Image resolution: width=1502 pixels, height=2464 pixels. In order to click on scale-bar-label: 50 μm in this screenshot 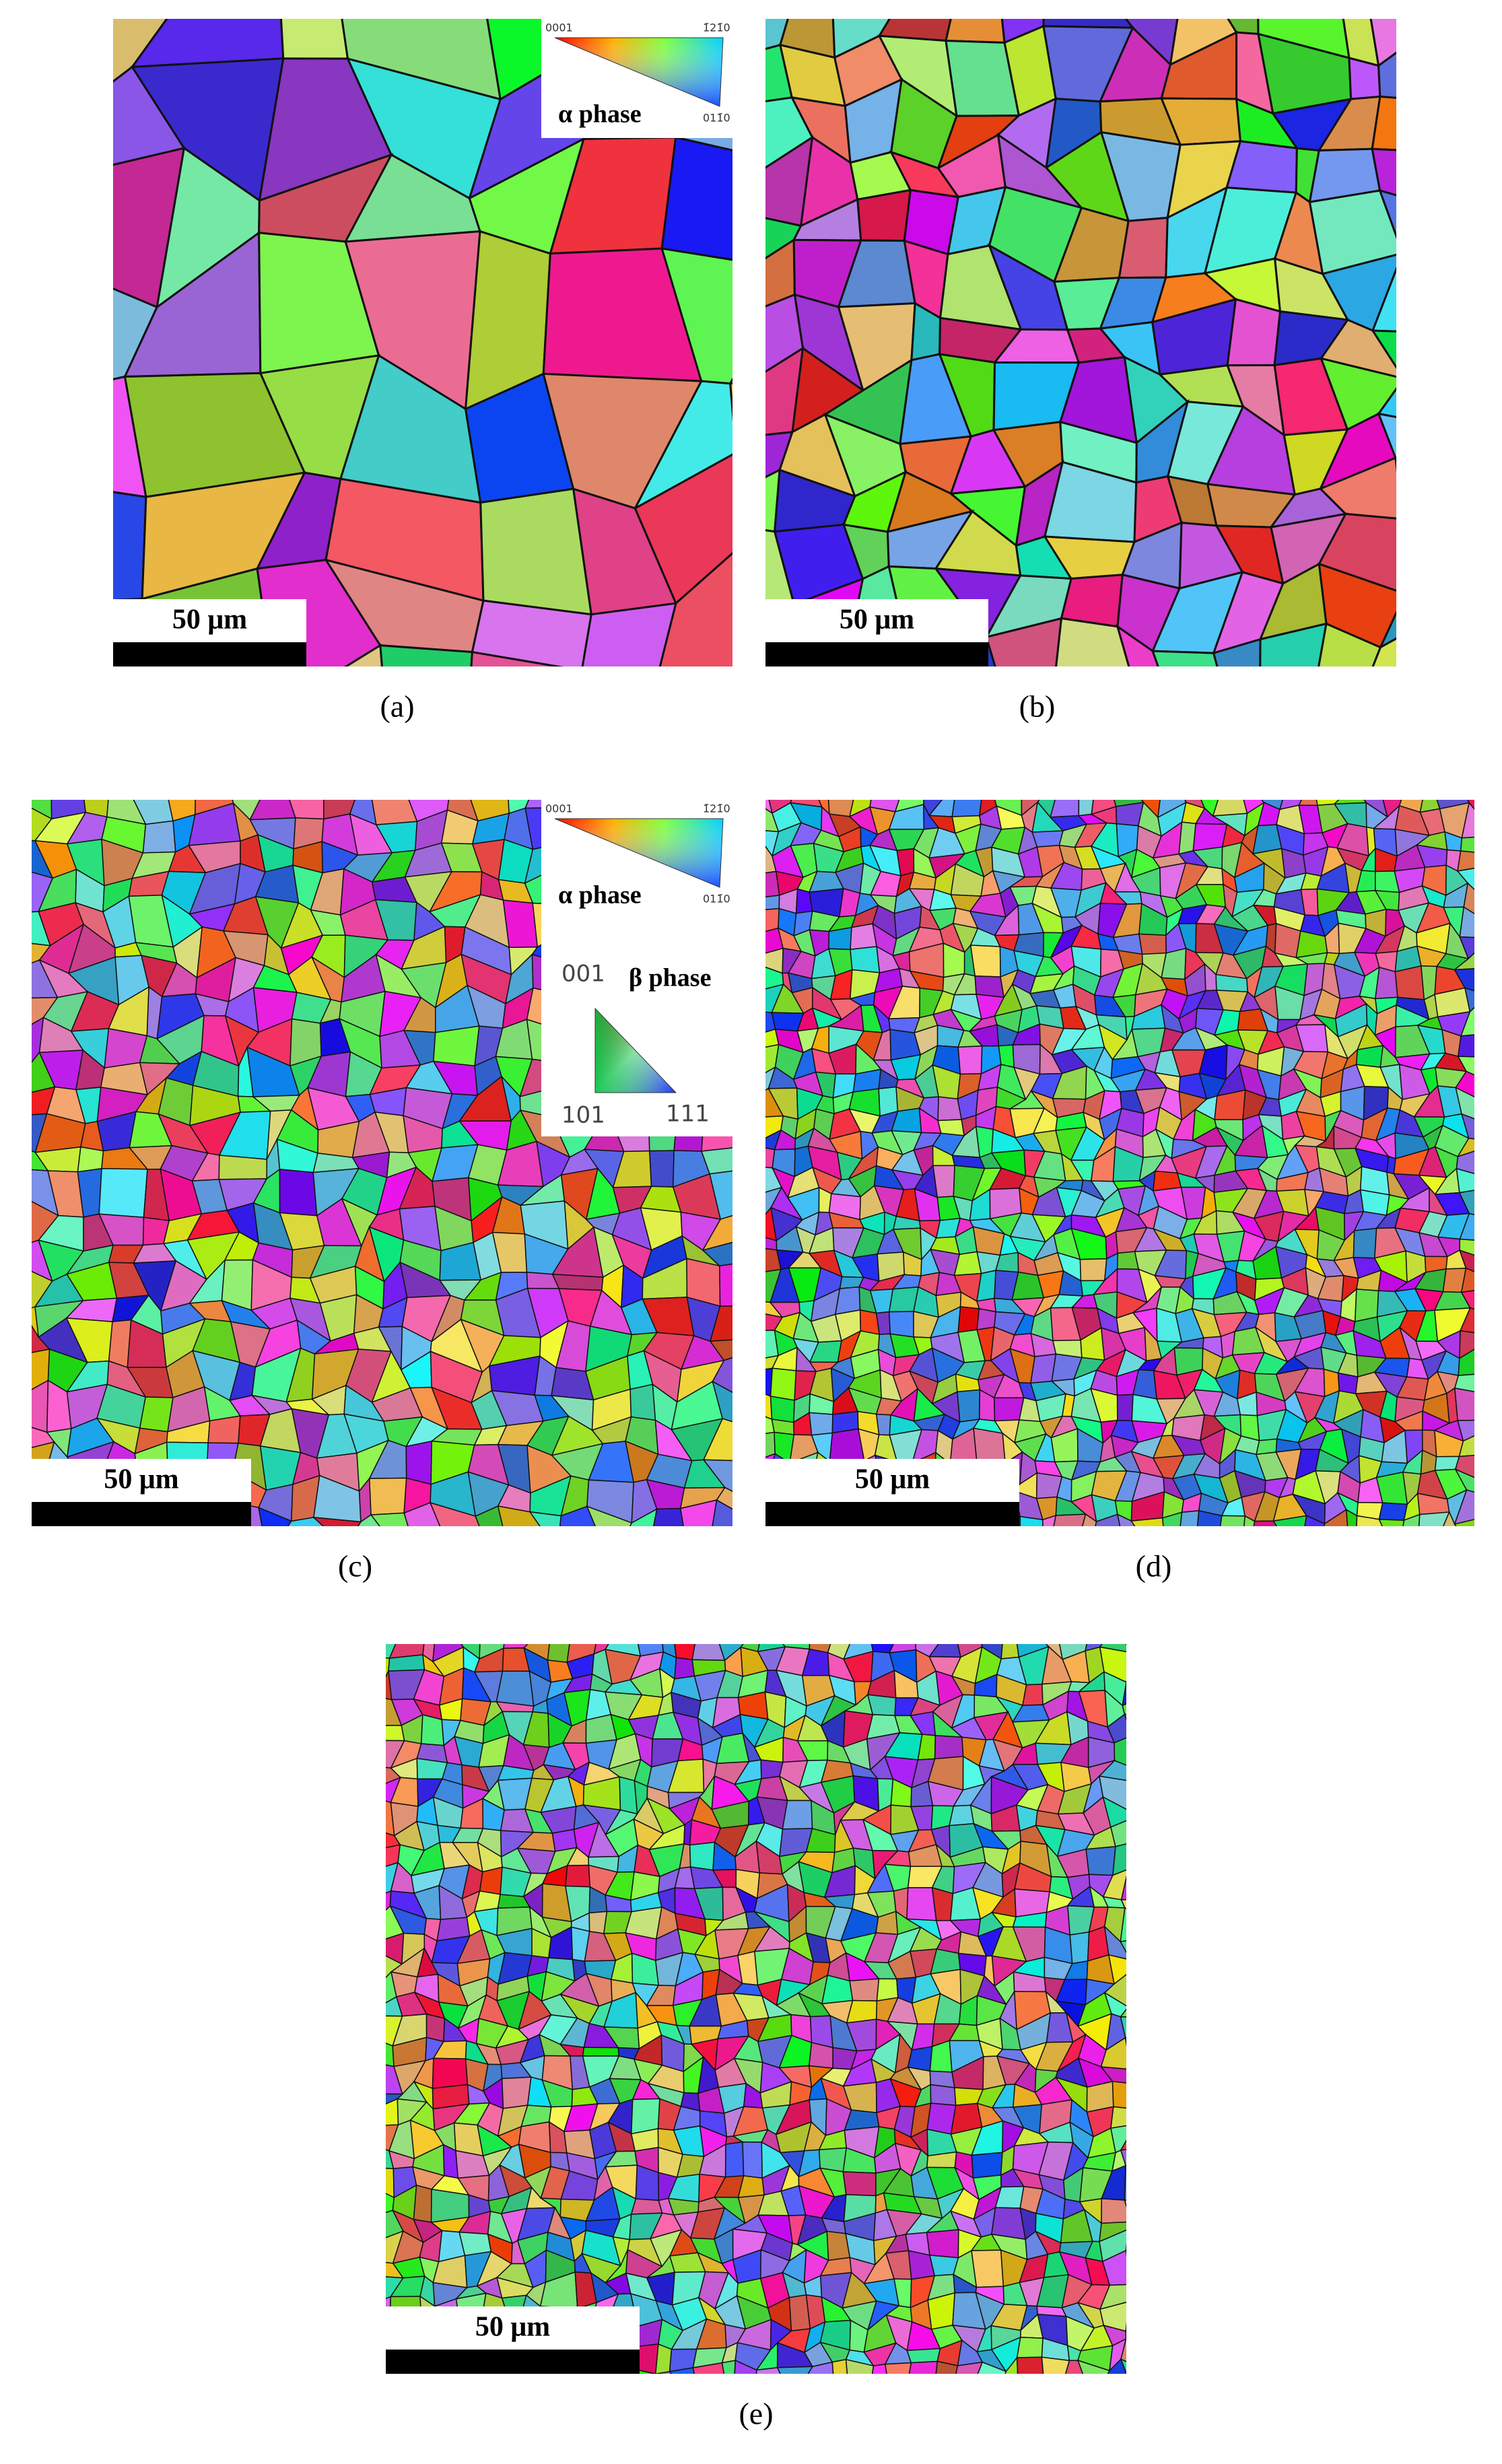, I will do `click(892, 1480)`.